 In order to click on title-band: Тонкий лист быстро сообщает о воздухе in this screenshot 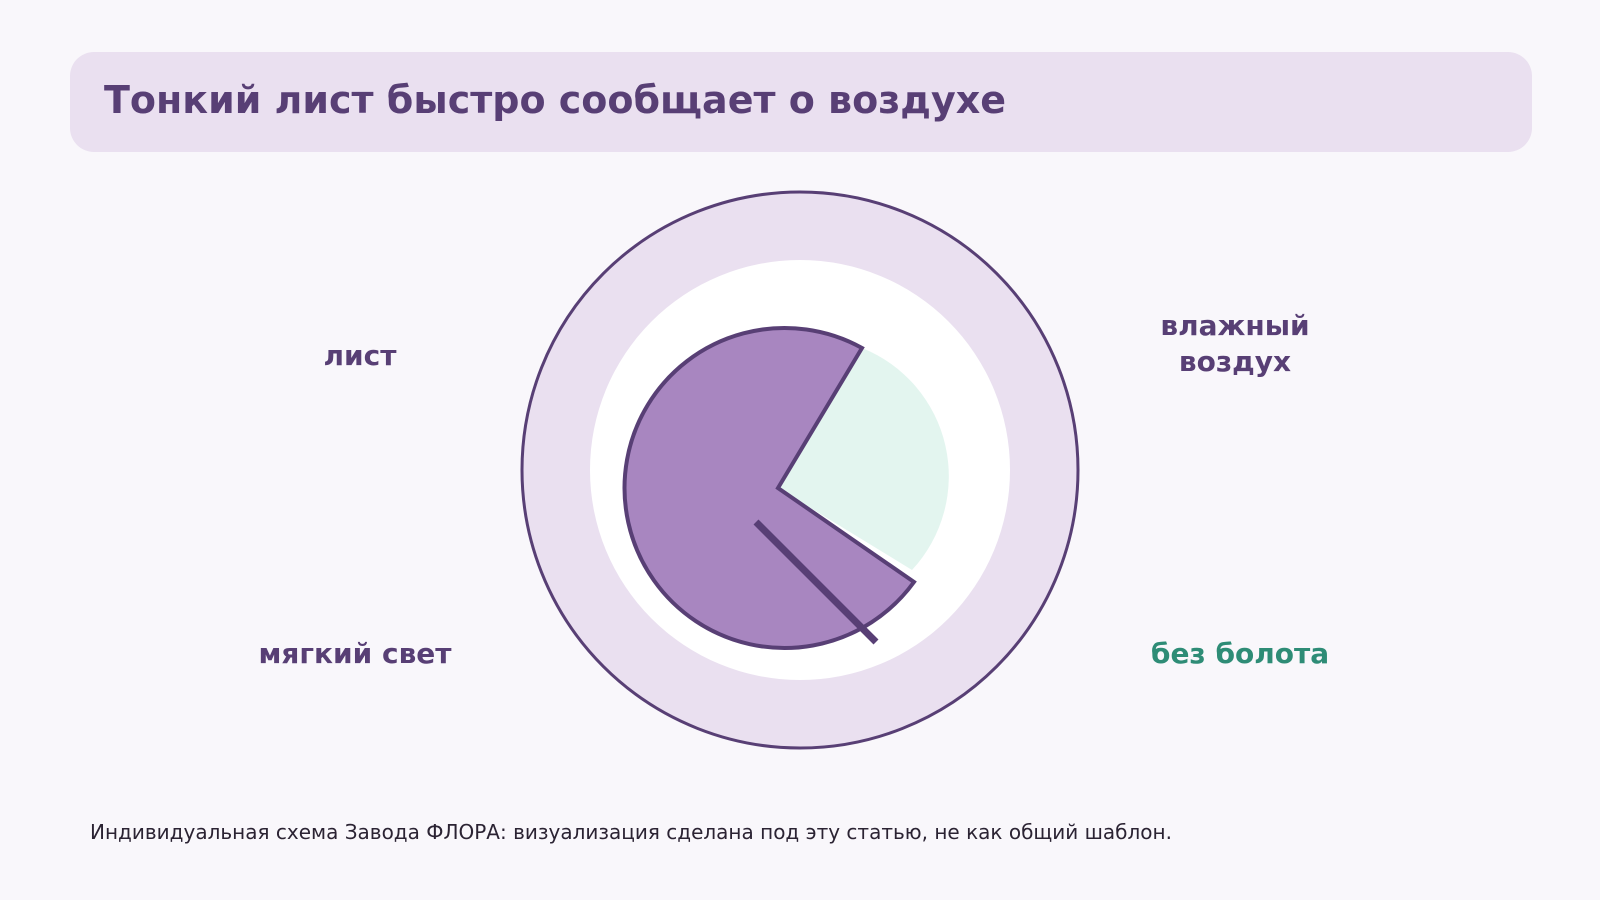, I will do `click(801, 102)`.